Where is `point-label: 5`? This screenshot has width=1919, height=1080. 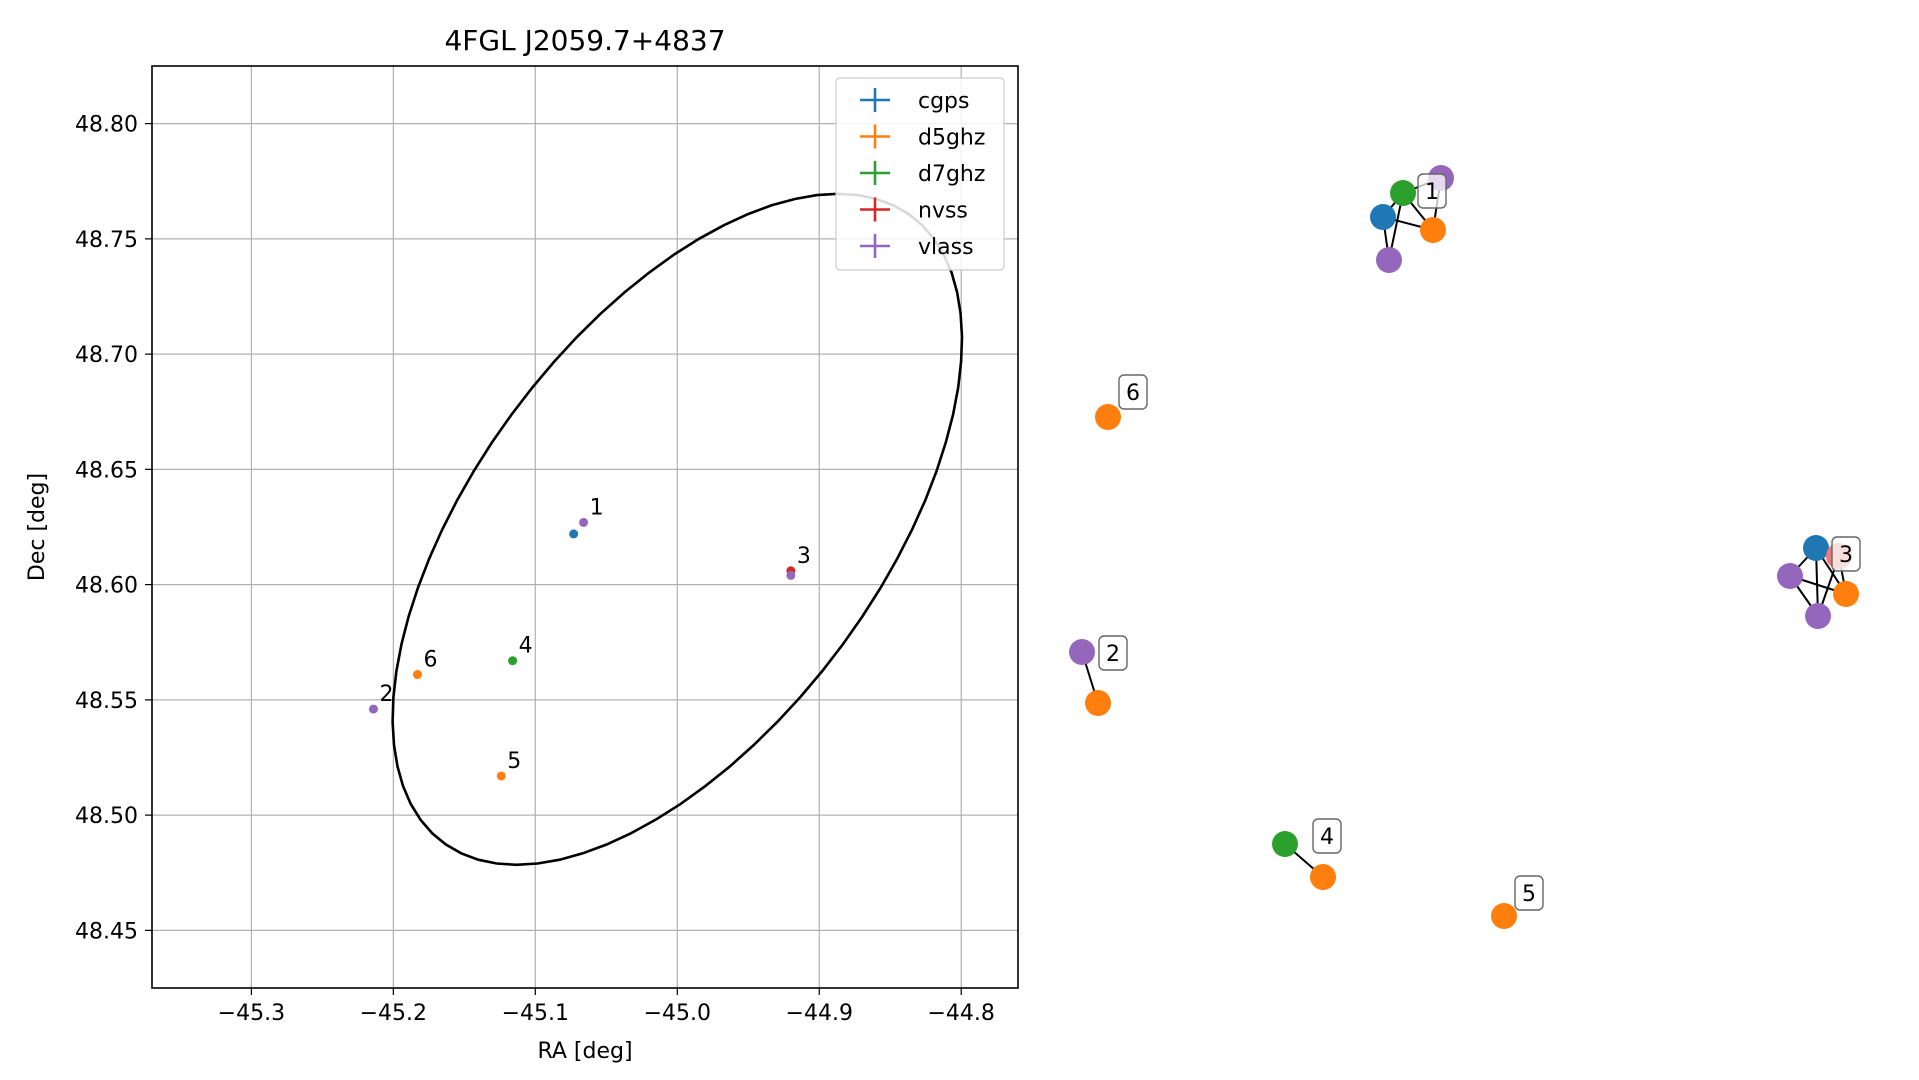
point-label: 5 is located at coordinates (514, 761).